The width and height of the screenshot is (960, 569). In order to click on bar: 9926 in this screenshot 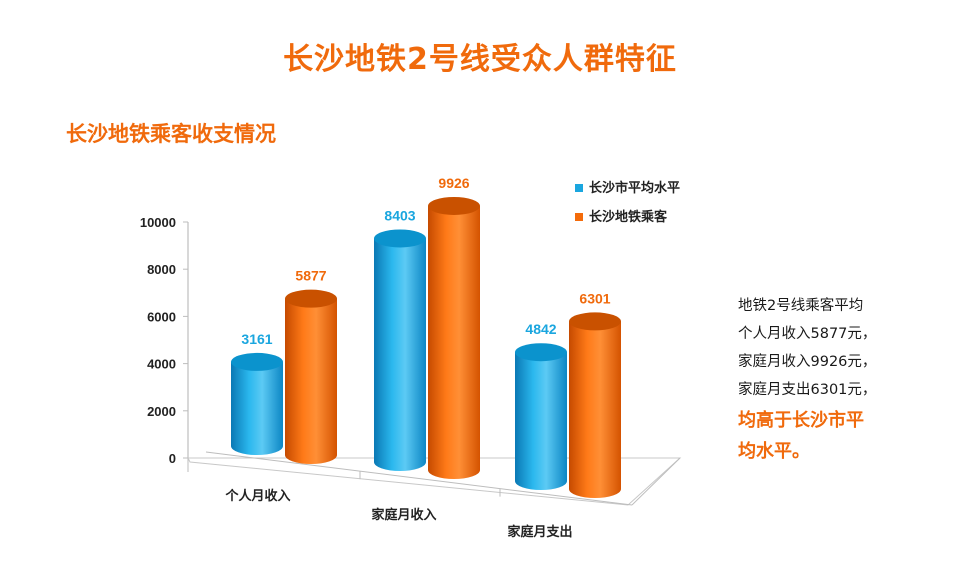, I will do `click(454, 327)`.